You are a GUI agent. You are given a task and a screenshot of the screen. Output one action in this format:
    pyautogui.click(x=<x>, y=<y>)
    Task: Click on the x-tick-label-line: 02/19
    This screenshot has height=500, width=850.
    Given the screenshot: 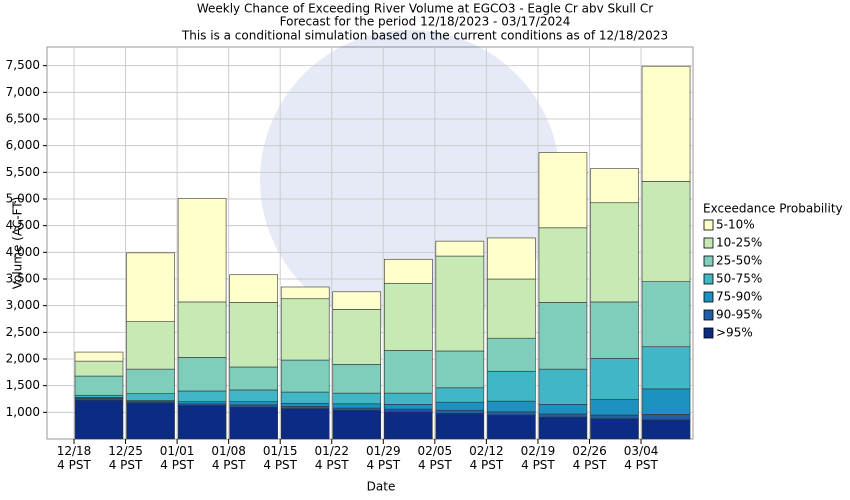 What is the action you would take?
    pyautogui.click(x=538, y=451)
    